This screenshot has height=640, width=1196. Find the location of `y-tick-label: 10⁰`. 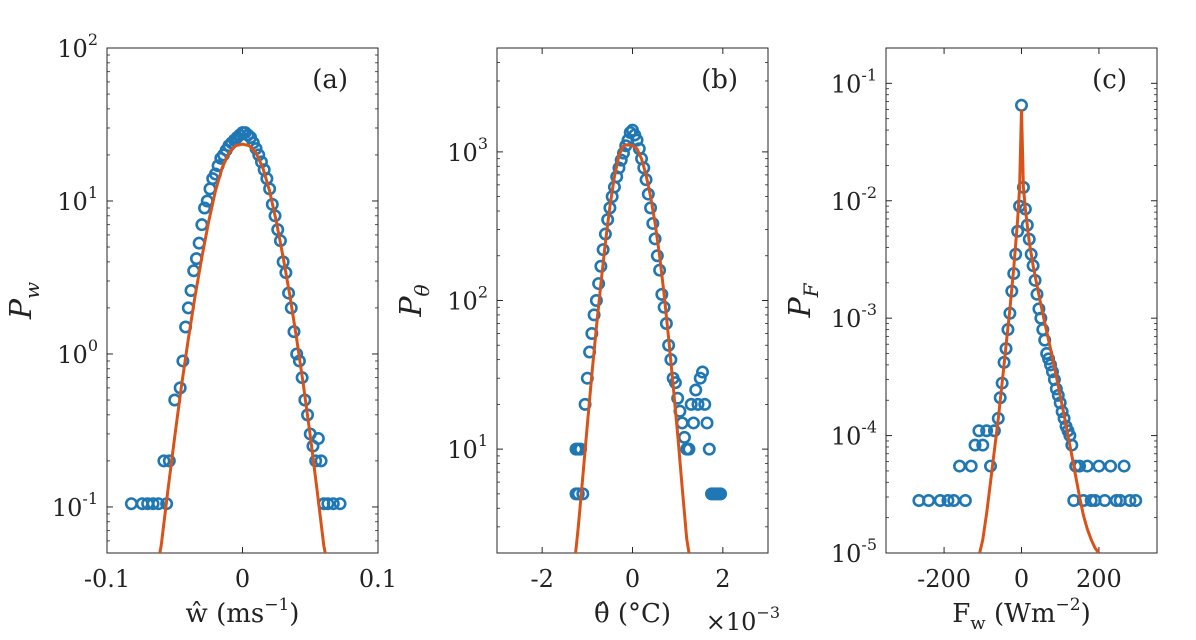

y-tick-label: 10⁰ is located at coordinates (77, 352).